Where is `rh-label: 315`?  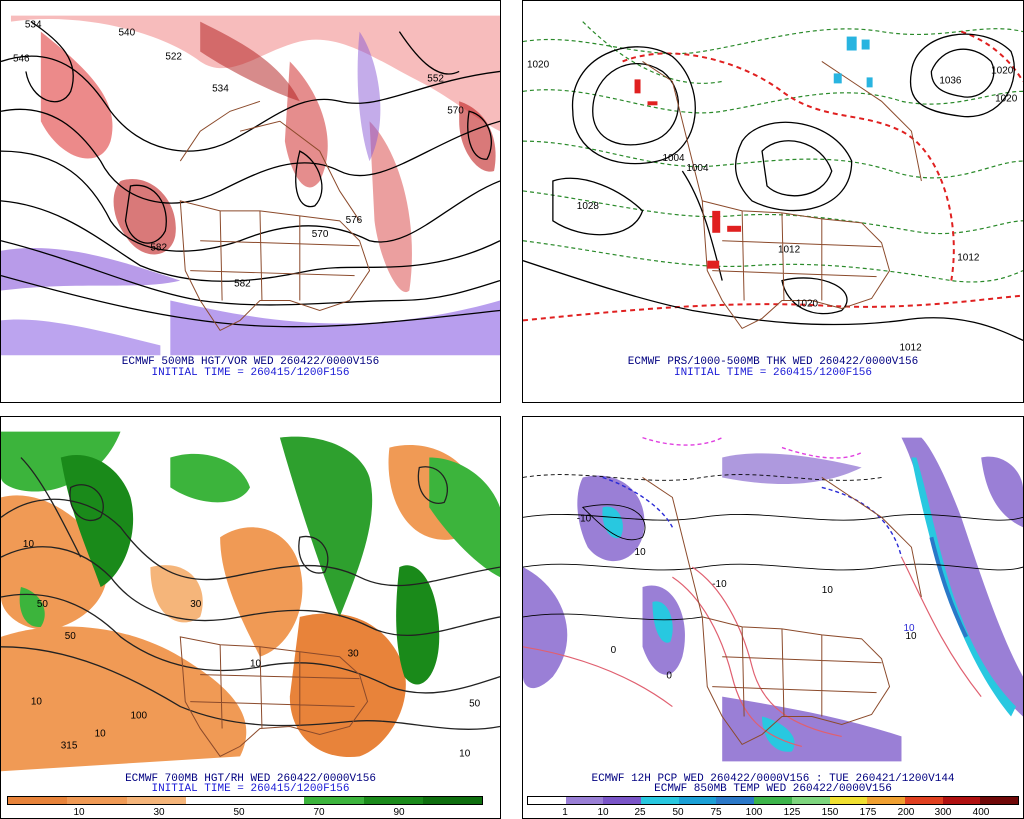 rh-label: 315 is located at coordinates (69, 745).